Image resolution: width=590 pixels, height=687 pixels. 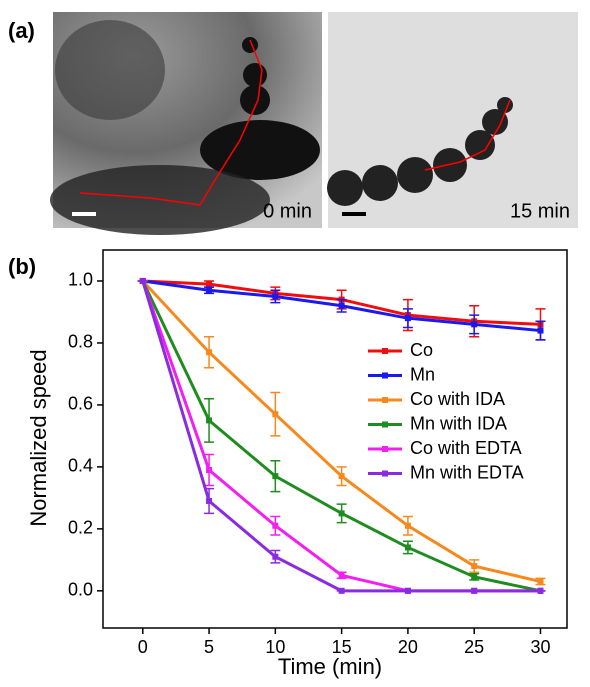 I want to click on y-tick-label: 0.8, so click(x=80, y=342).